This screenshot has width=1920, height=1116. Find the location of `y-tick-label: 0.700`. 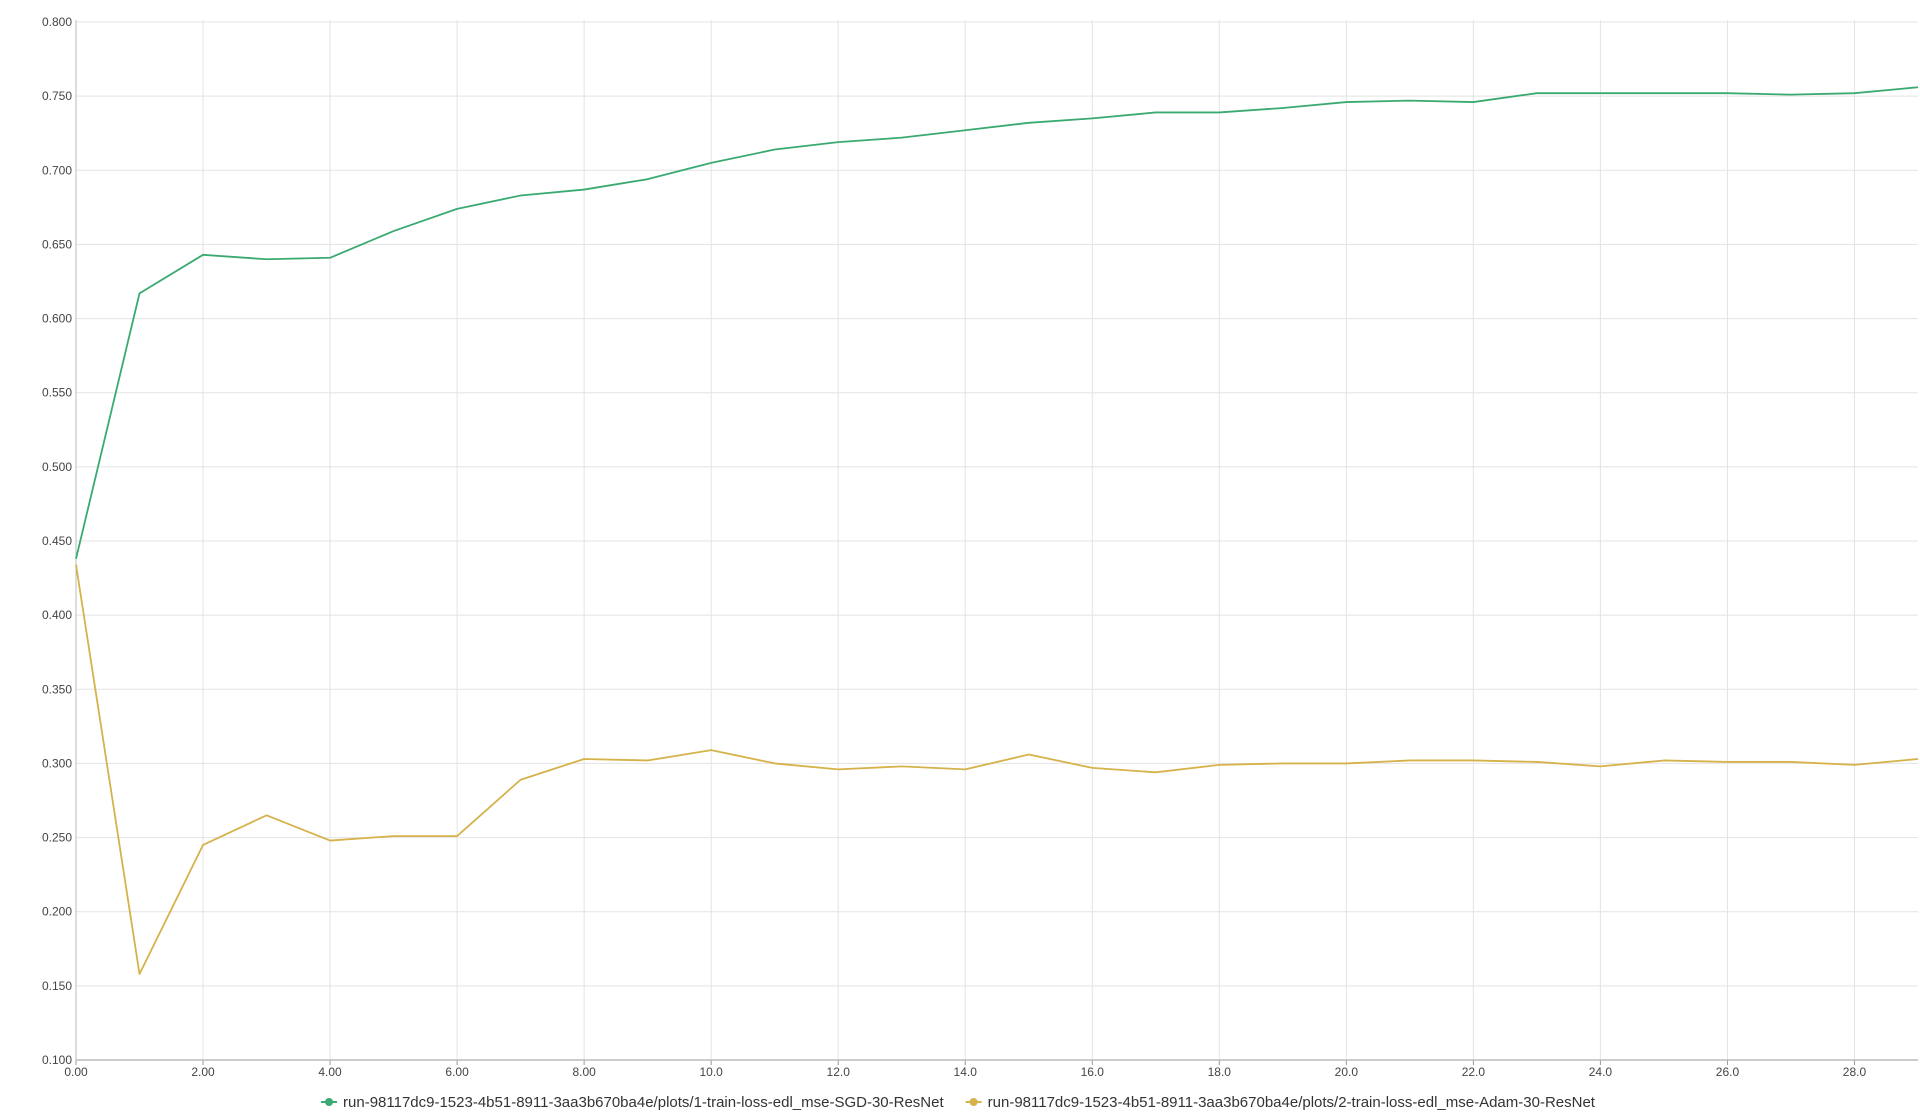

y-tick-label: 0.700 is located at coordinates (57, 170).